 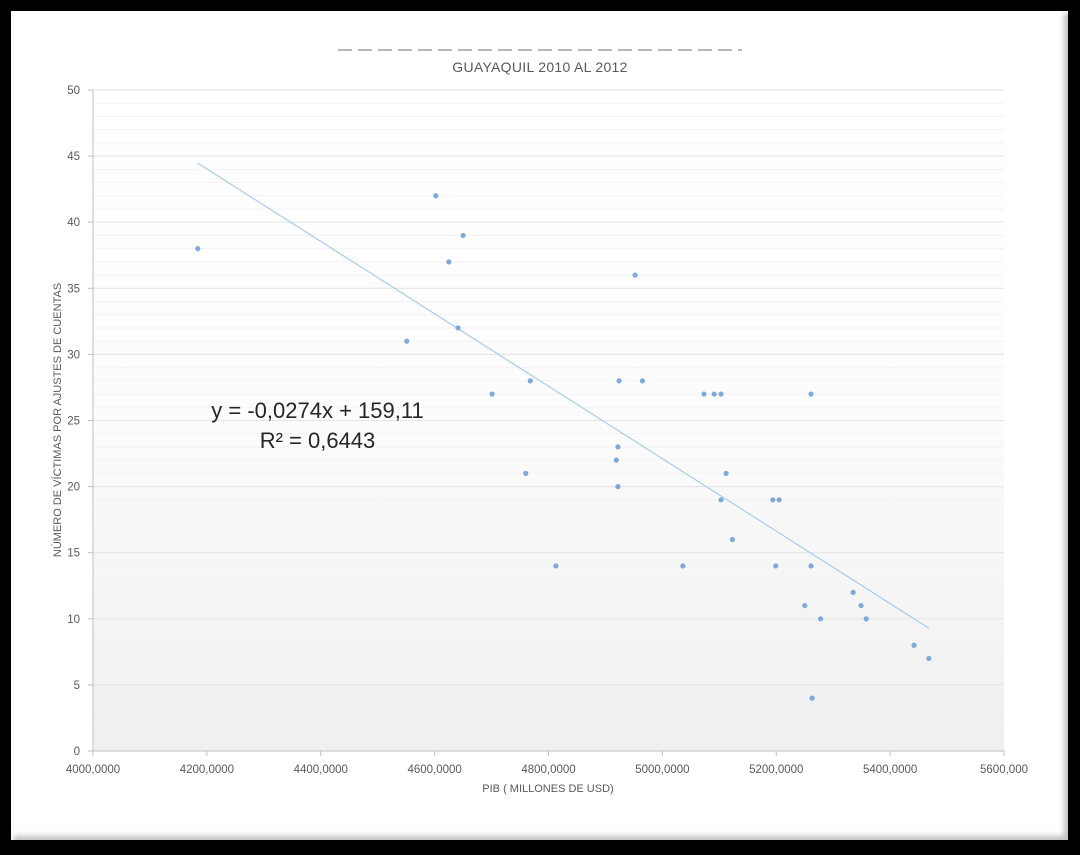 What do you see at coordinates (540, 67) in the screenshot?
I see `chart-title: GUAYAQUIL 2010 AL 2012` at bounding box center [540, 67].